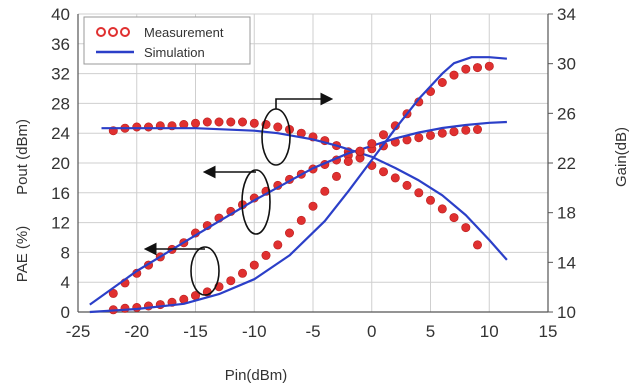 The image size is (642, 387). I want to click on legend-box, so click(167, 40).